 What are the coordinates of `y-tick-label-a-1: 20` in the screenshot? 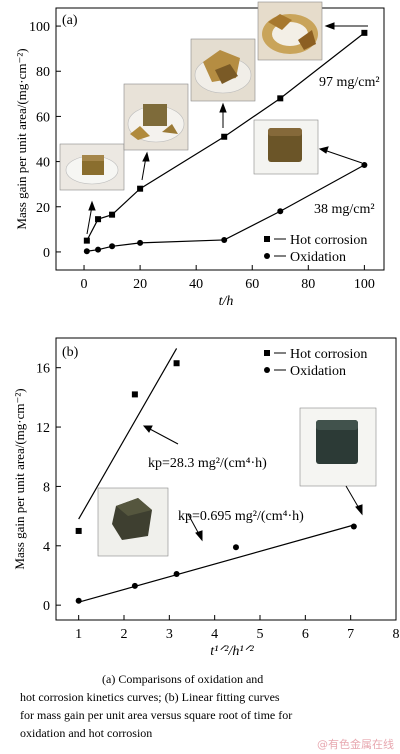 It's located at (43, 208).